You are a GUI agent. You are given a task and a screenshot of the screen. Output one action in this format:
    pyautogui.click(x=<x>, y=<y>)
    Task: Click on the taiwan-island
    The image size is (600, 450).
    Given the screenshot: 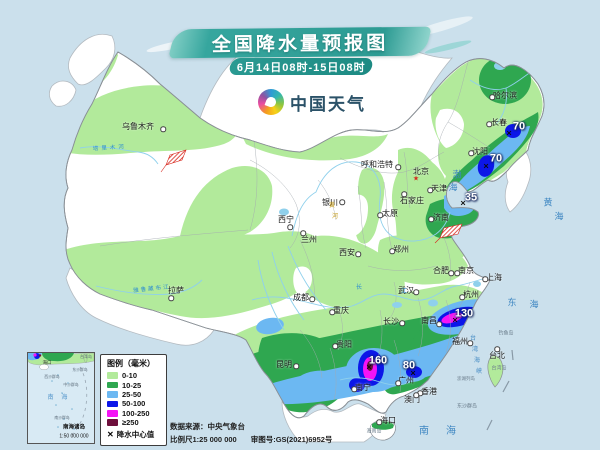 What is the action you would take?
    pyautogui.click(x=495, y=371)
    